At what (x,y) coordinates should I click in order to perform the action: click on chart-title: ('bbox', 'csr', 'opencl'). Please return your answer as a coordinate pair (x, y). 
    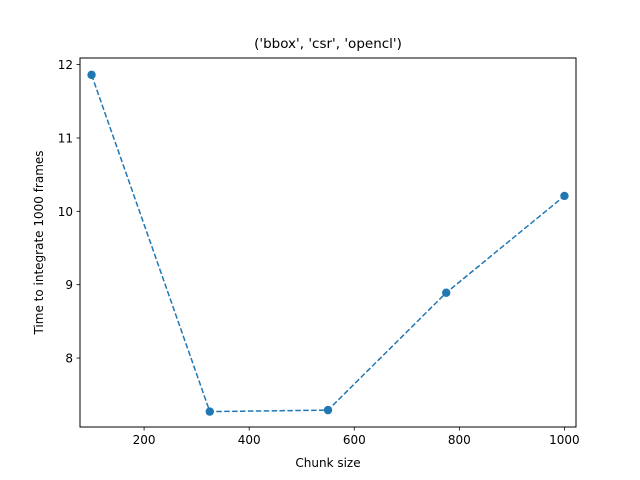
    Looking at the image, I should click on (328, 44).